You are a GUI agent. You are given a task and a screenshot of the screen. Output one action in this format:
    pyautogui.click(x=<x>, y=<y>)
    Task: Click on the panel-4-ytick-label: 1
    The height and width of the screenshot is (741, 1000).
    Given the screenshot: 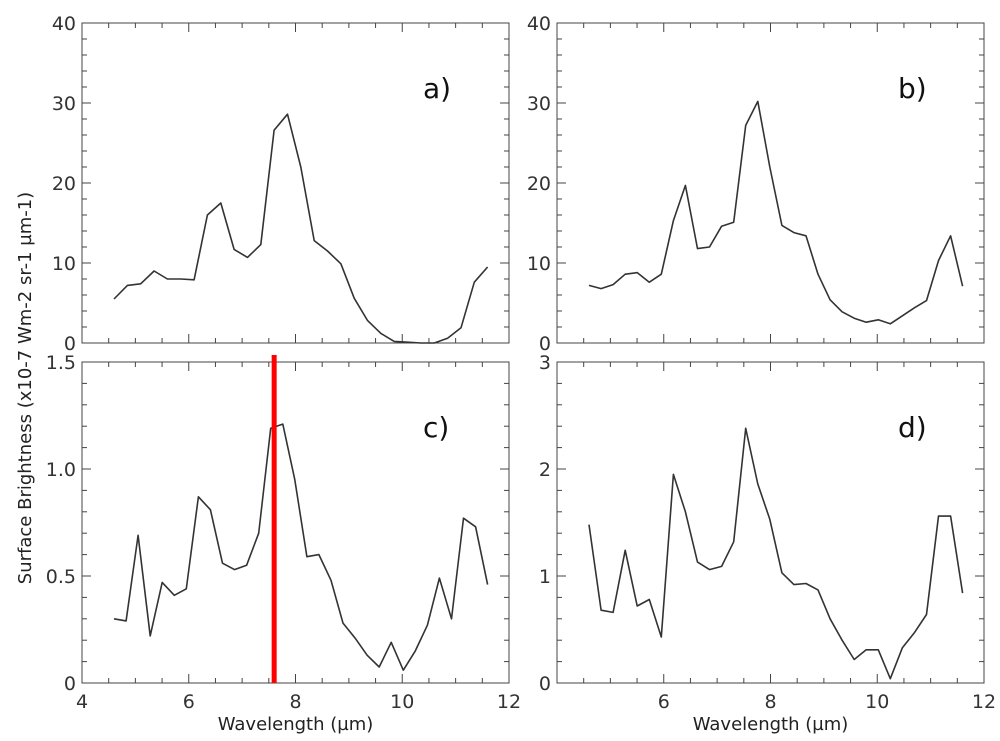 What is the action you would take?
    pyautogui.click(x=545, y=577)
    